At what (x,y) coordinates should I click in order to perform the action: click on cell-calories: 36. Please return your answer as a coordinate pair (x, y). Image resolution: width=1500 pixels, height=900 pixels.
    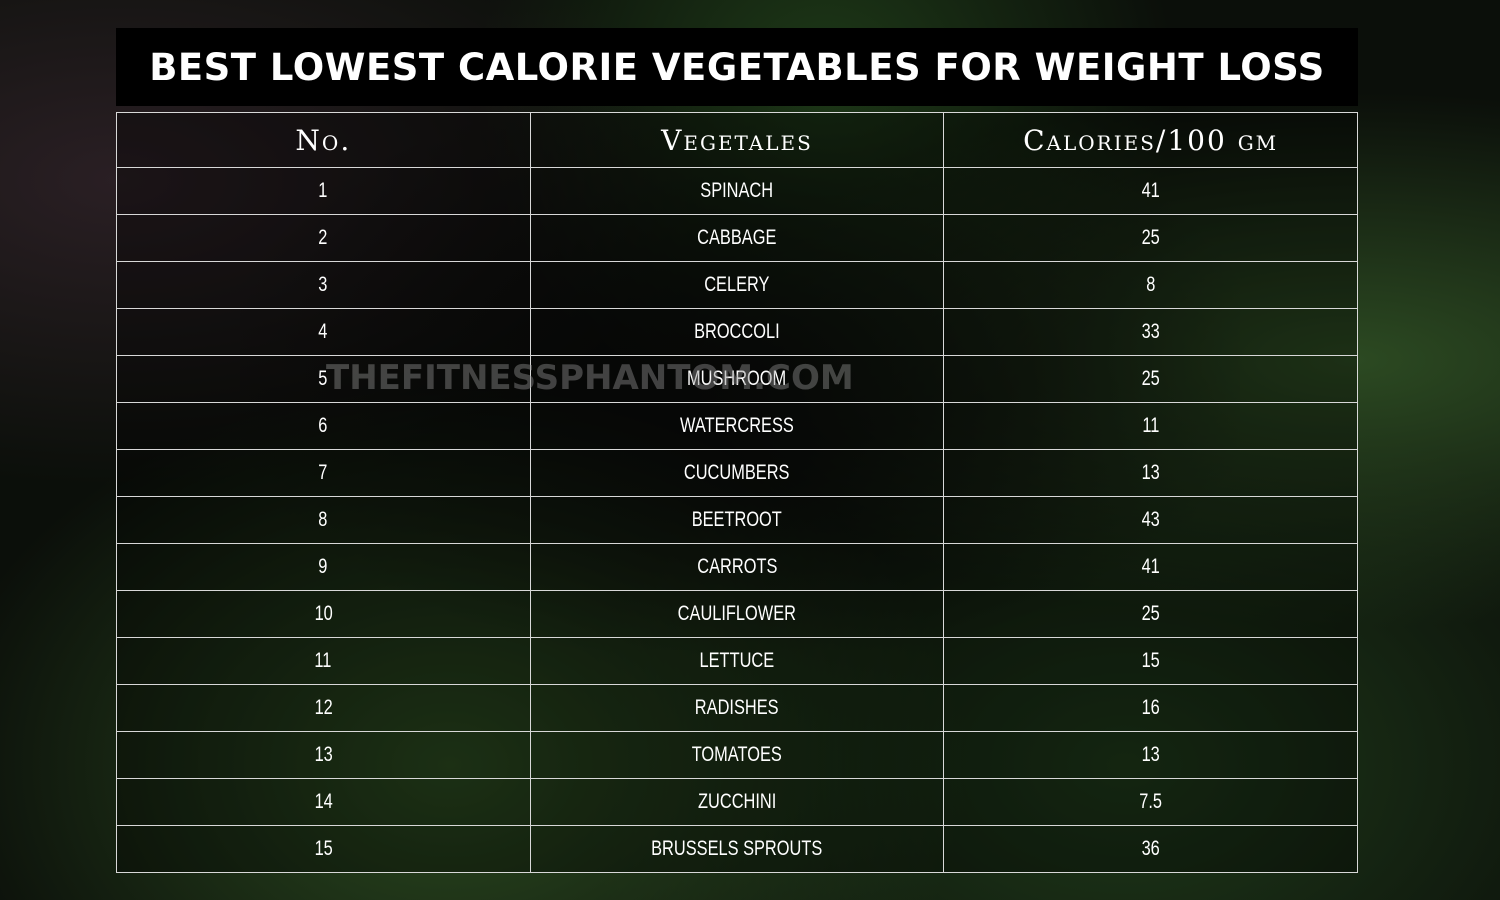
    Looking at the image, I should click on (1150, 849).